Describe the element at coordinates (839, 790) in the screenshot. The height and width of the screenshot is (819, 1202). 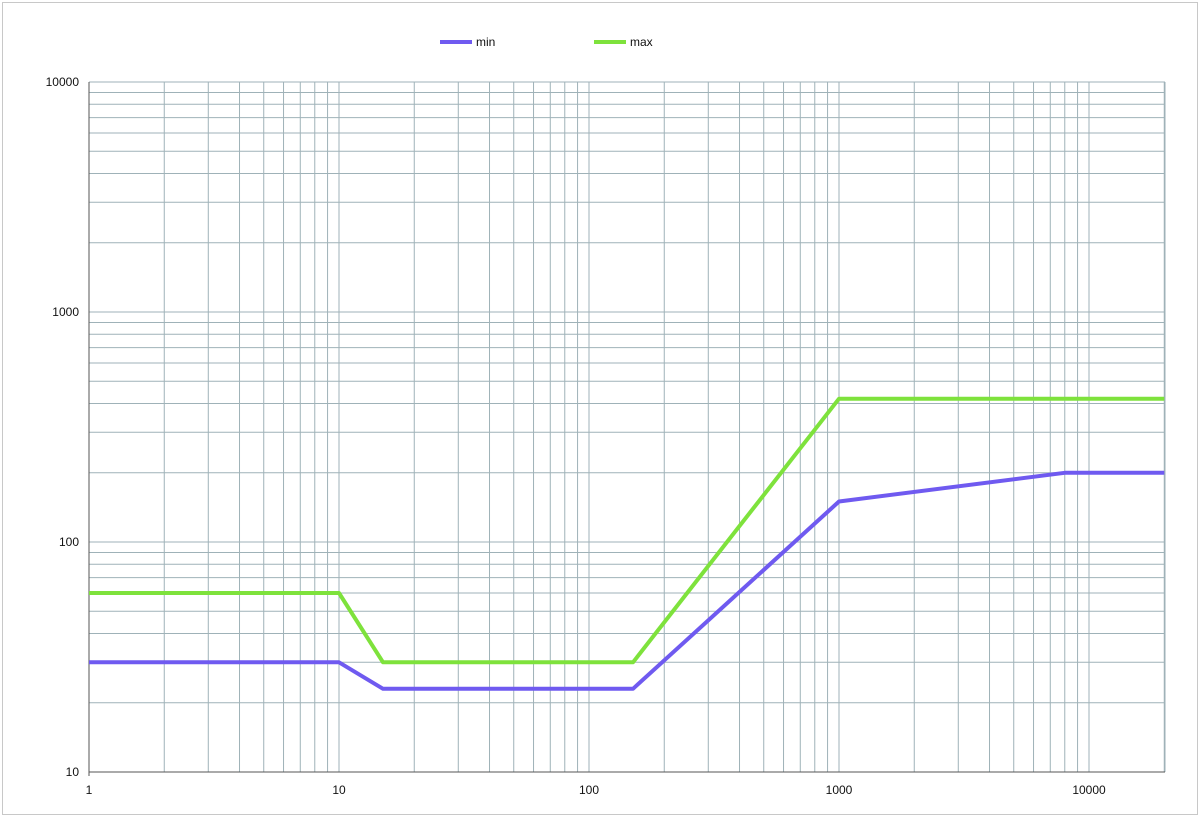
I see `x-tick-label: 1000` at that location.